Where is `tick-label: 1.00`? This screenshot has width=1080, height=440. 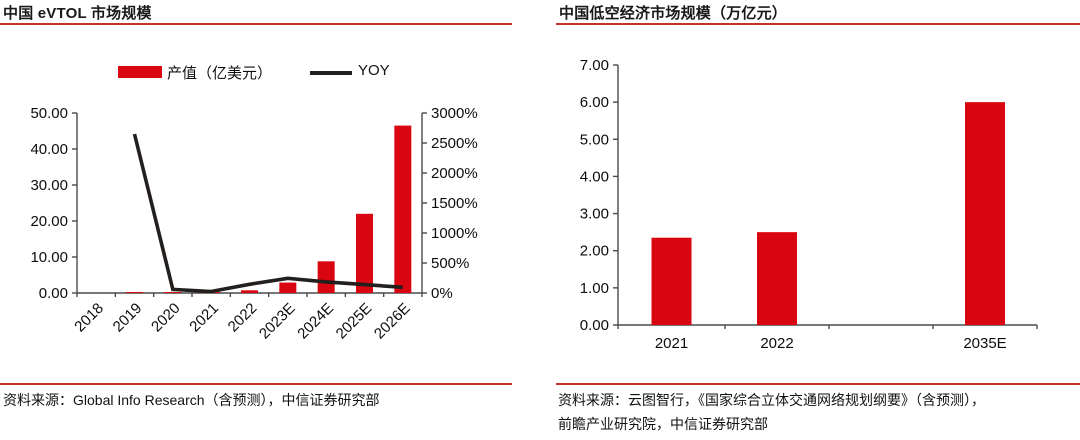 tick-label: 1.00 is located at coordinates (594, 288).